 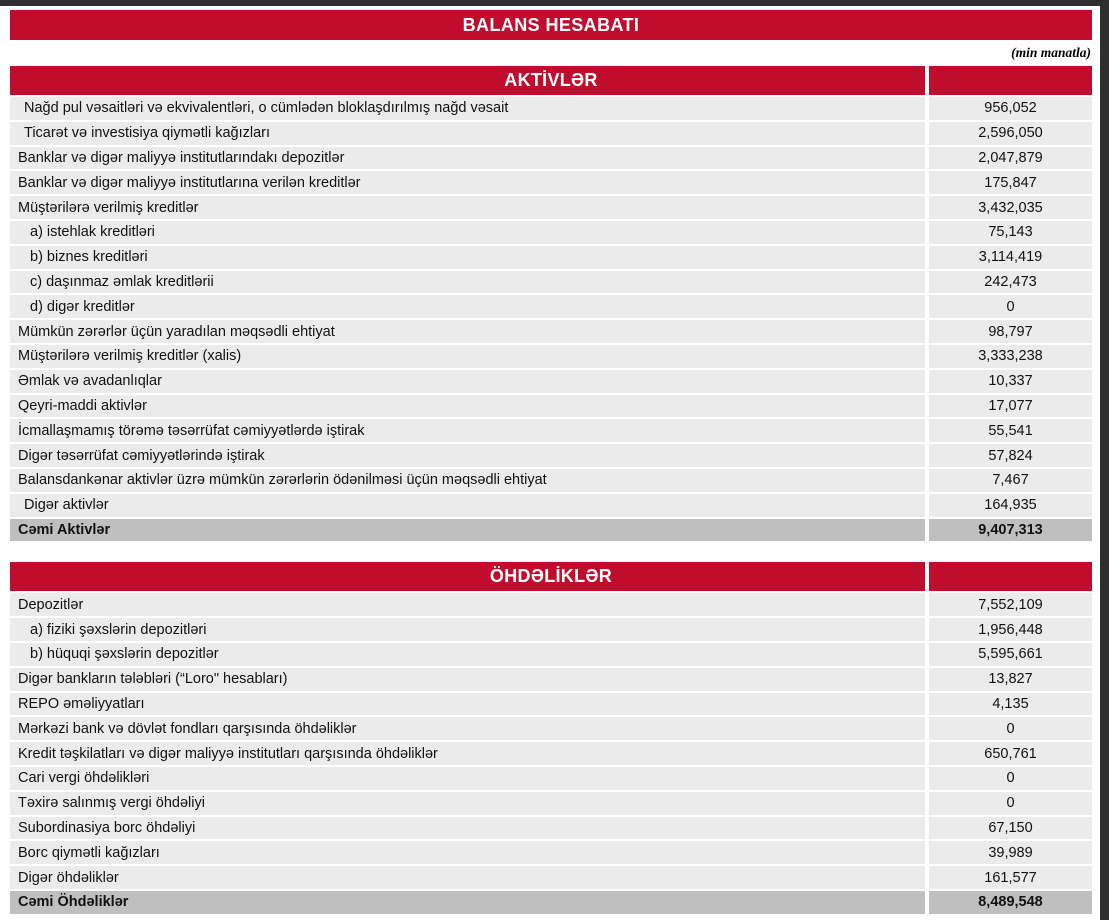 I want to click on row-label: Cəmi Öhdəliklər, so click(x=467, y=902).